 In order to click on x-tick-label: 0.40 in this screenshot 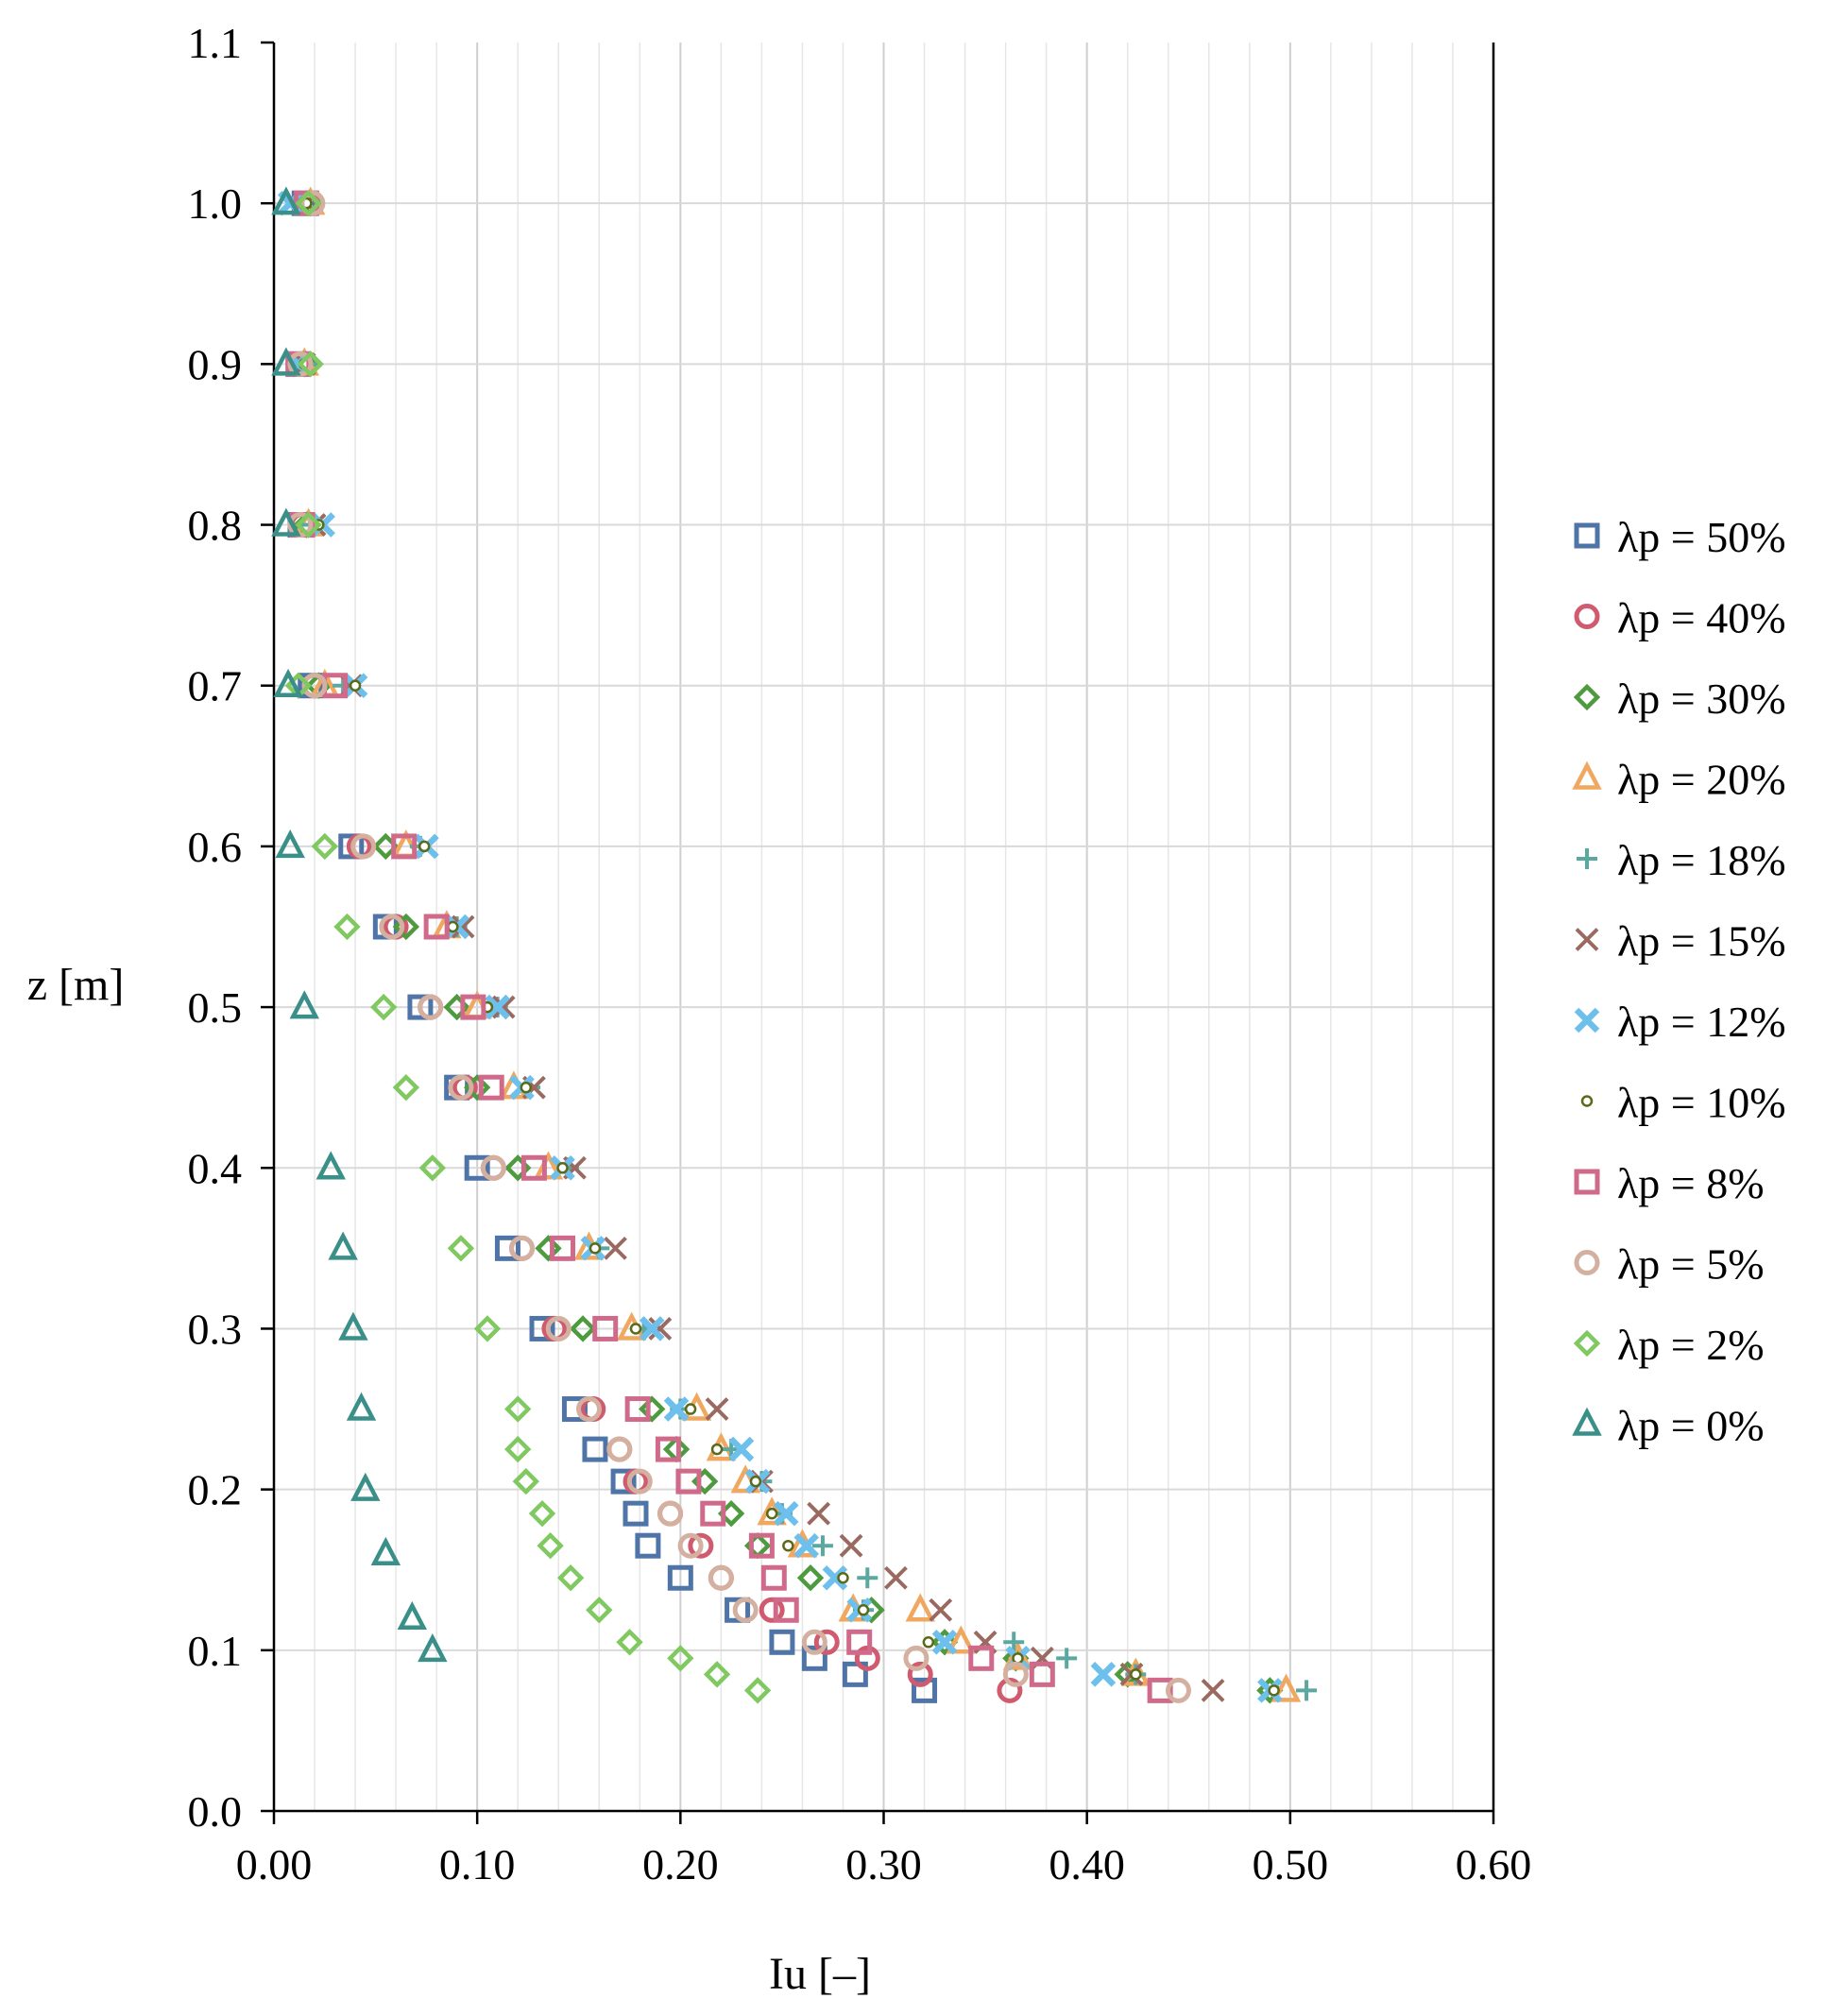, I will do `click(1087, 1864)`.